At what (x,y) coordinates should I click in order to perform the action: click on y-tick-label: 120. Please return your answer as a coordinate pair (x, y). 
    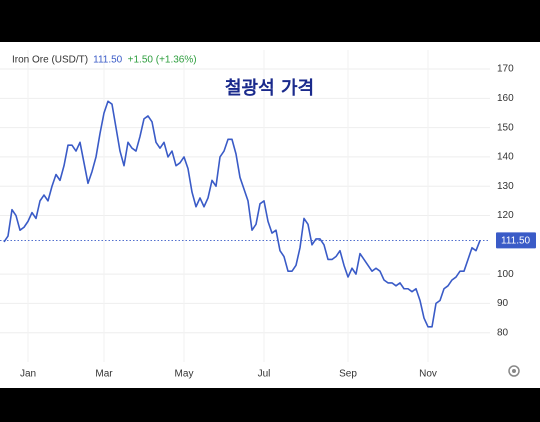
    Looking at the image, I should click on (505, 215).